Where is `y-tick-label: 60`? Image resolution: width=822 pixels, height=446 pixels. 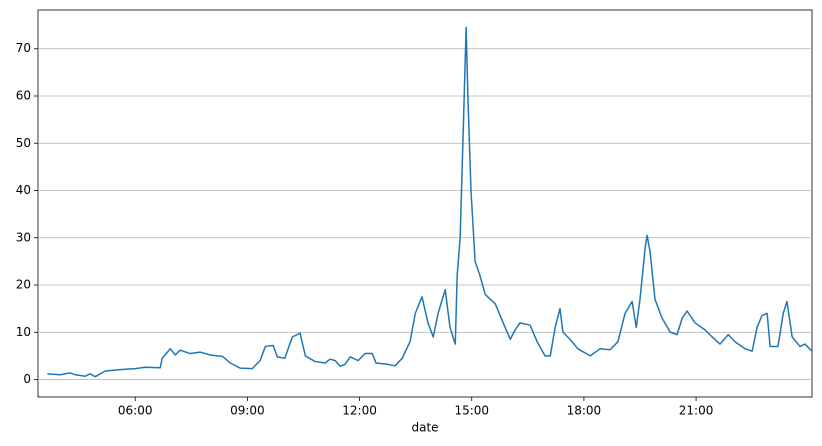 y-tick-label: 60 is located at coordinates (23, 96).